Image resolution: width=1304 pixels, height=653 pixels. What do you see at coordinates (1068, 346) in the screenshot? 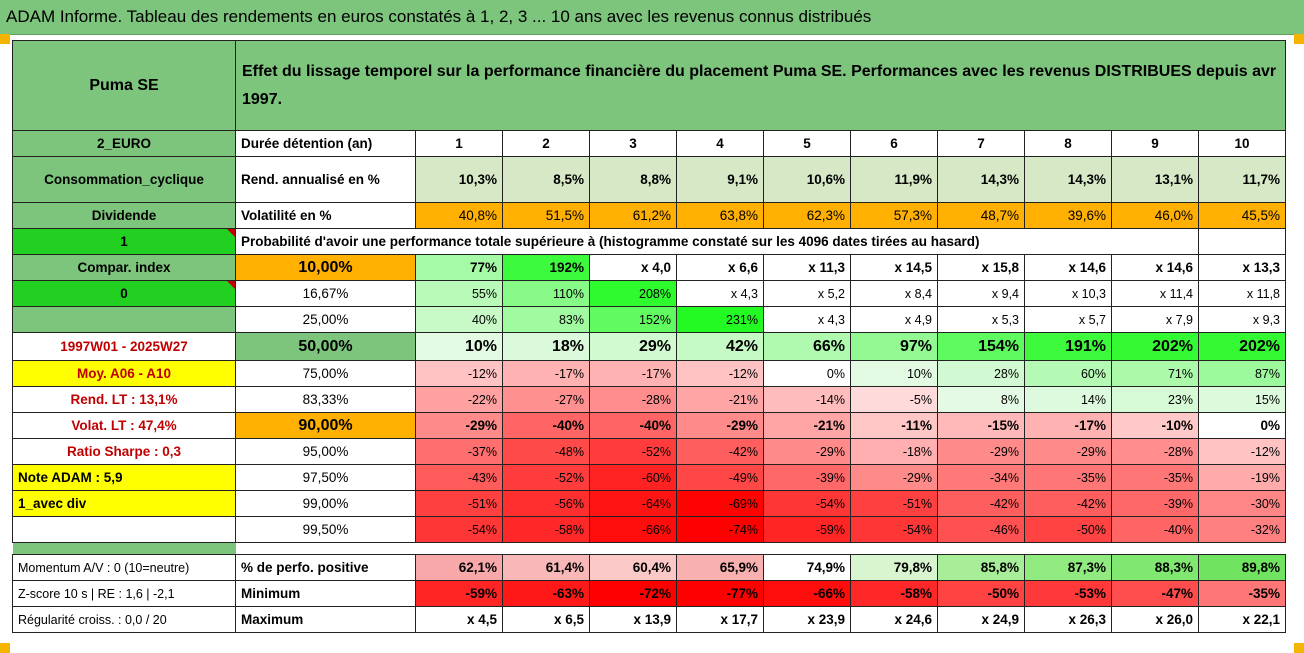
I see `quantile-cell: 191%` at bounding box center [1068, 346].